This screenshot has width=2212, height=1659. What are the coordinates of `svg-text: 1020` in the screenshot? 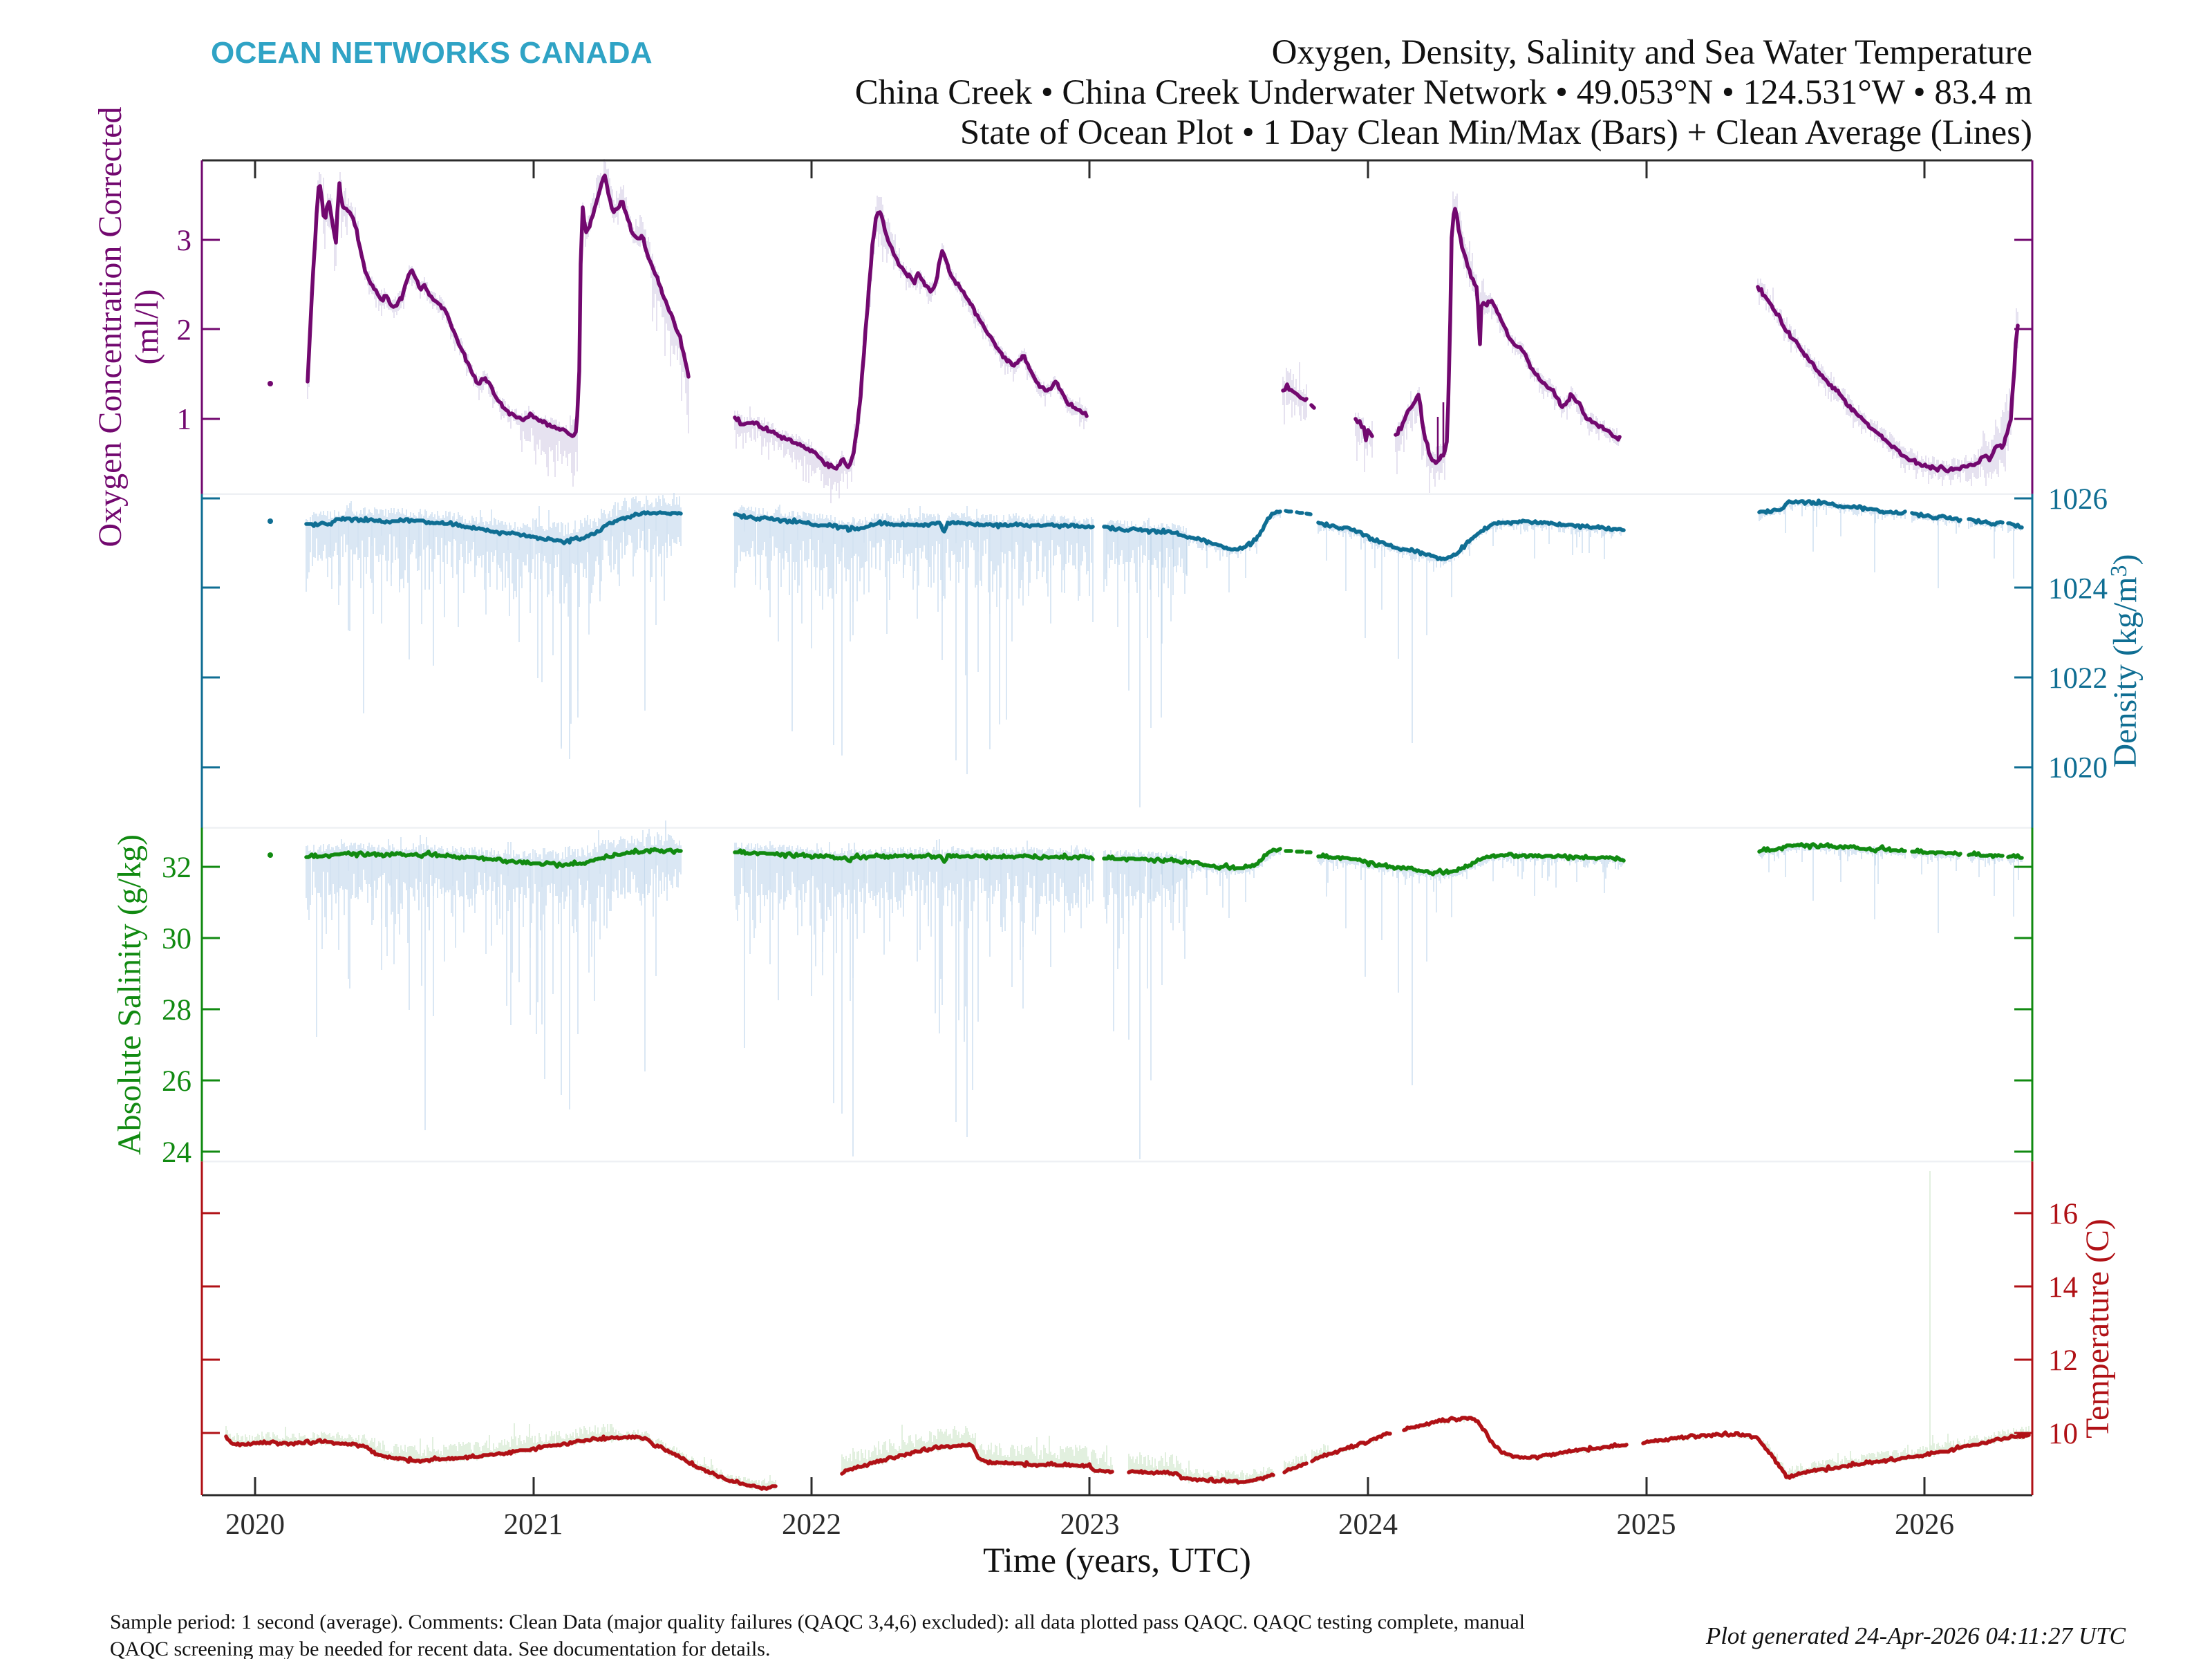 It's located at (2078, 768).